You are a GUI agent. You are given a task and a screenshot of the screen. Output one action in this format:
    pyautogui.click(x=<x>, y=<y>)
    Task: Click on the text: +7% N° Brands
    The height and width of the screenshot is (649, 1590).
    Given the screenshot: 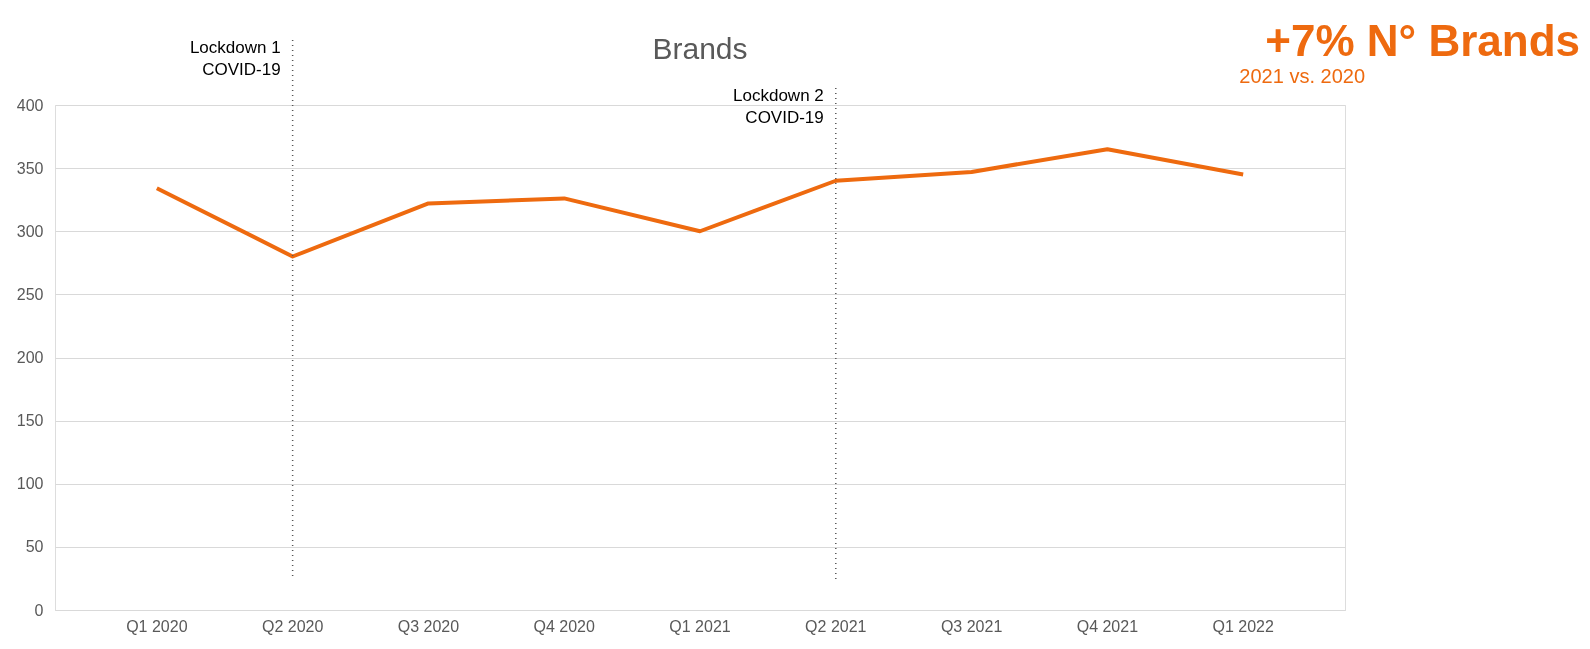 What is the action you would take?
    pyautogui.click(x=1422, y=40)
    